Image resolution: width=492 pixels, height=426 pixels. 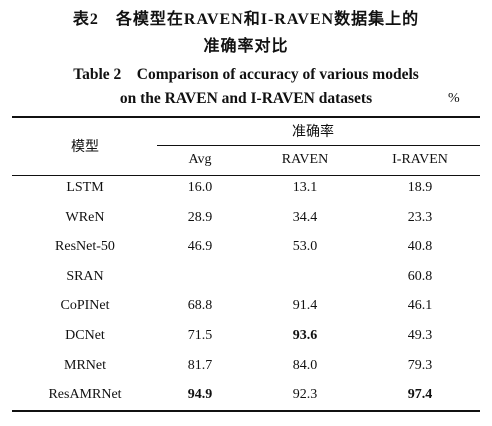 I want to click on model-name: ResNet-50, so click(x=85, y=247).